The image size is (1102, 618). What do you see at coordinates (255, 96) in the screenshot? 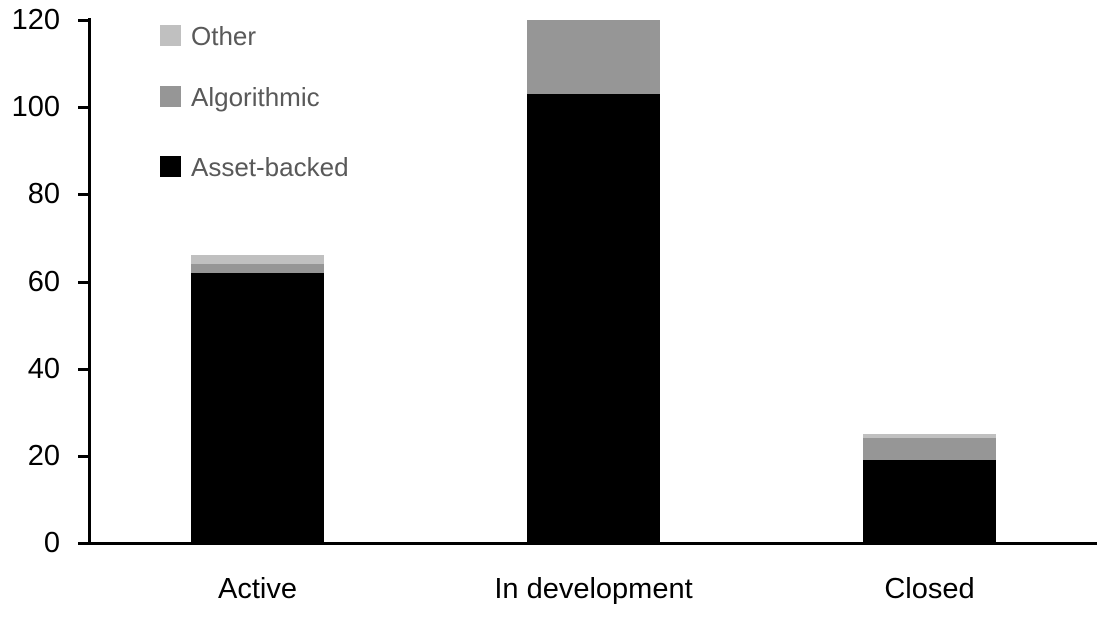
I see `legend-label-algorithmic: Algorithmic` at bounding box center [255, 96].